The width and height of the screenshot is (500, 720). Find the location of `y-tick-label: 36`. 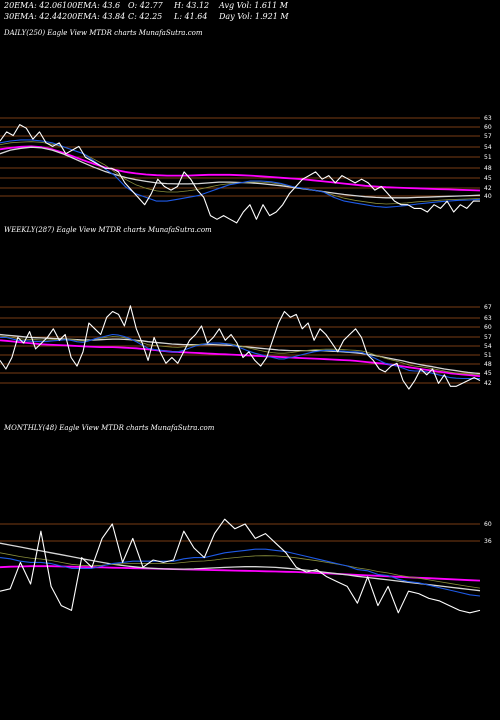

y-tick-label: 36 is located at coordinates (488, 541).